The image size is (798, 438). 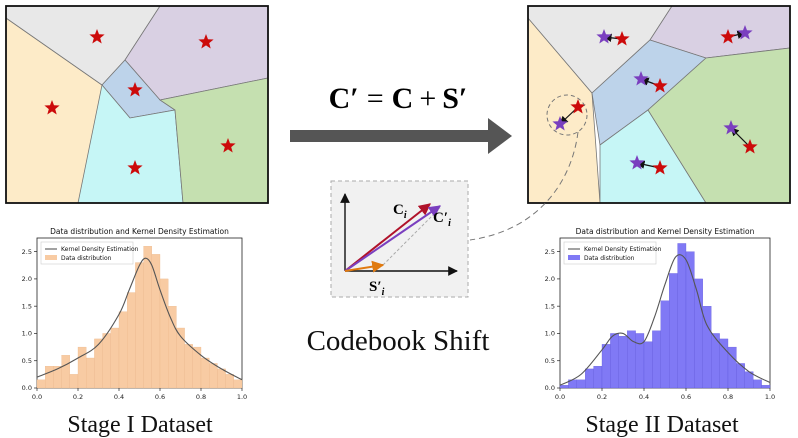 I want to click on formula: C′ = C + S′, so click(x=398, y=98).